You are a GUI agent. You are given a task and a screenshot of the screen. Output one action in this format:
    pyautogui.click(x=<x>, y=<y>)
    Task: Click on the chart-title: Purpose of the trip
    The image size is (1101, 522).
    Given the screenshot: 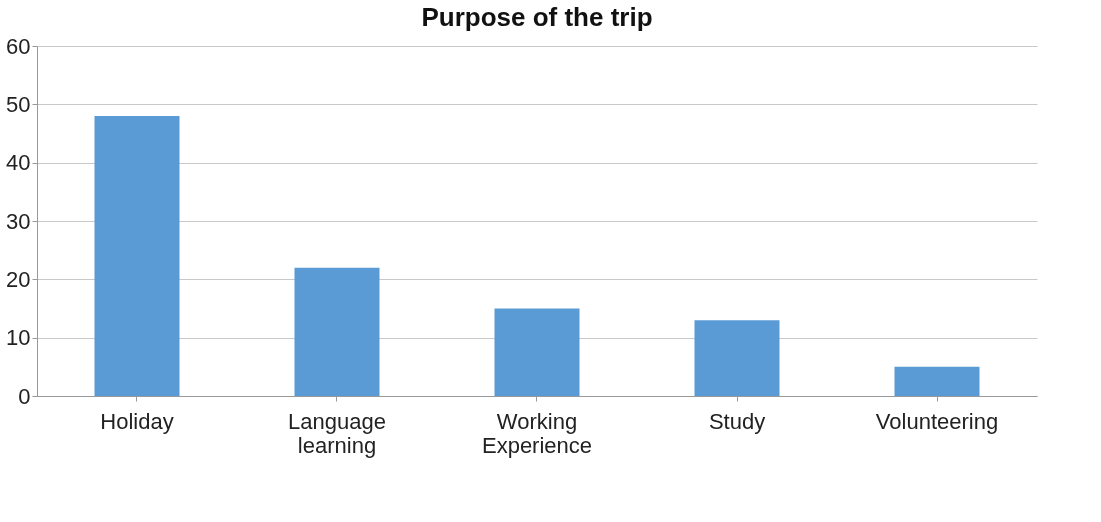 What is the action you would take?
    pyautogui.click(x=537, y=17)
    